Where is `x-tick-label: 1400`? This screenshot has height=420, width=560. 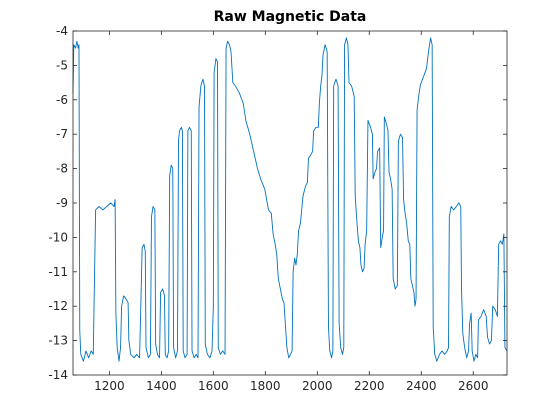 x-tick-label: 1400 is located at coordinates (161, 386).